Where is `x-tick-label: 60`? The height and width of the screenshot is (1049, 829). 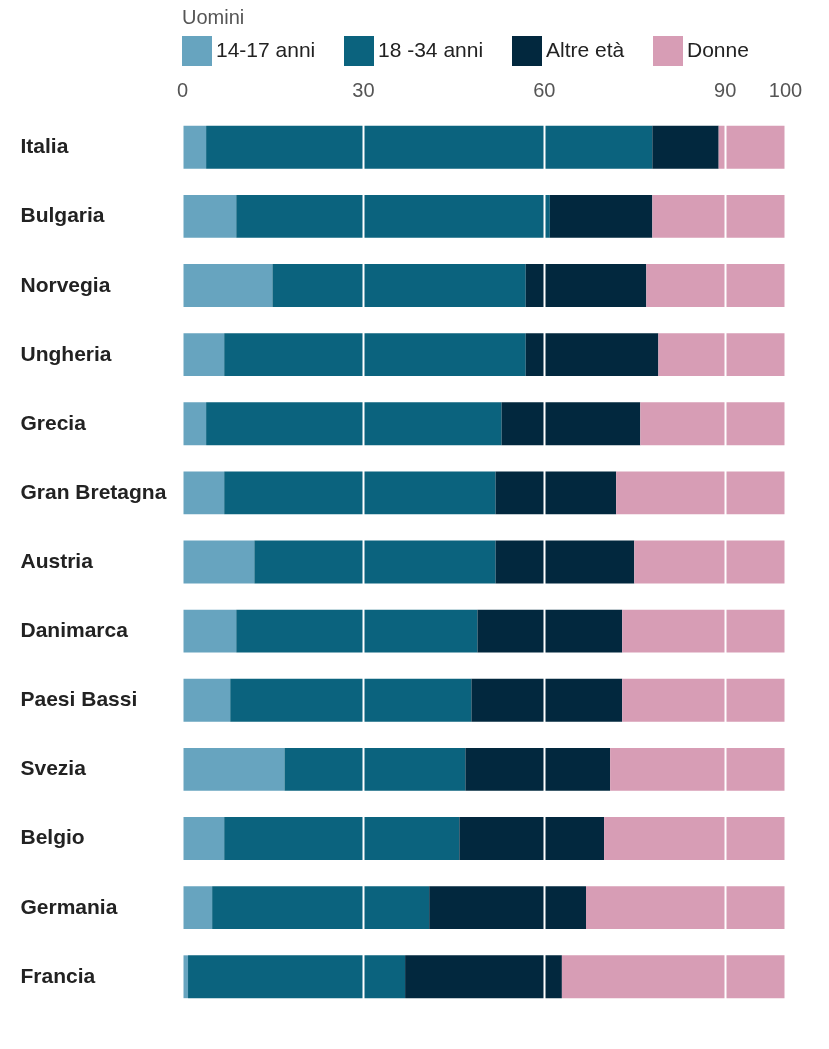 x-tick-label: 60 is located at coordinates (544, 89).